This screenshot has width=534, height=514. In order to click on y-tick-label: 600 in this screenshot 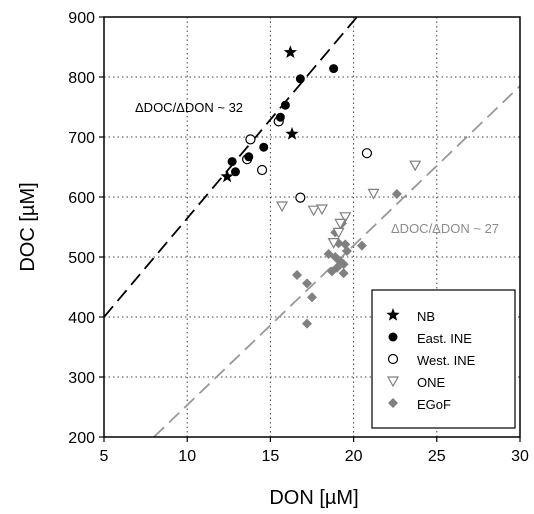, I will do `click(81, 198)`.